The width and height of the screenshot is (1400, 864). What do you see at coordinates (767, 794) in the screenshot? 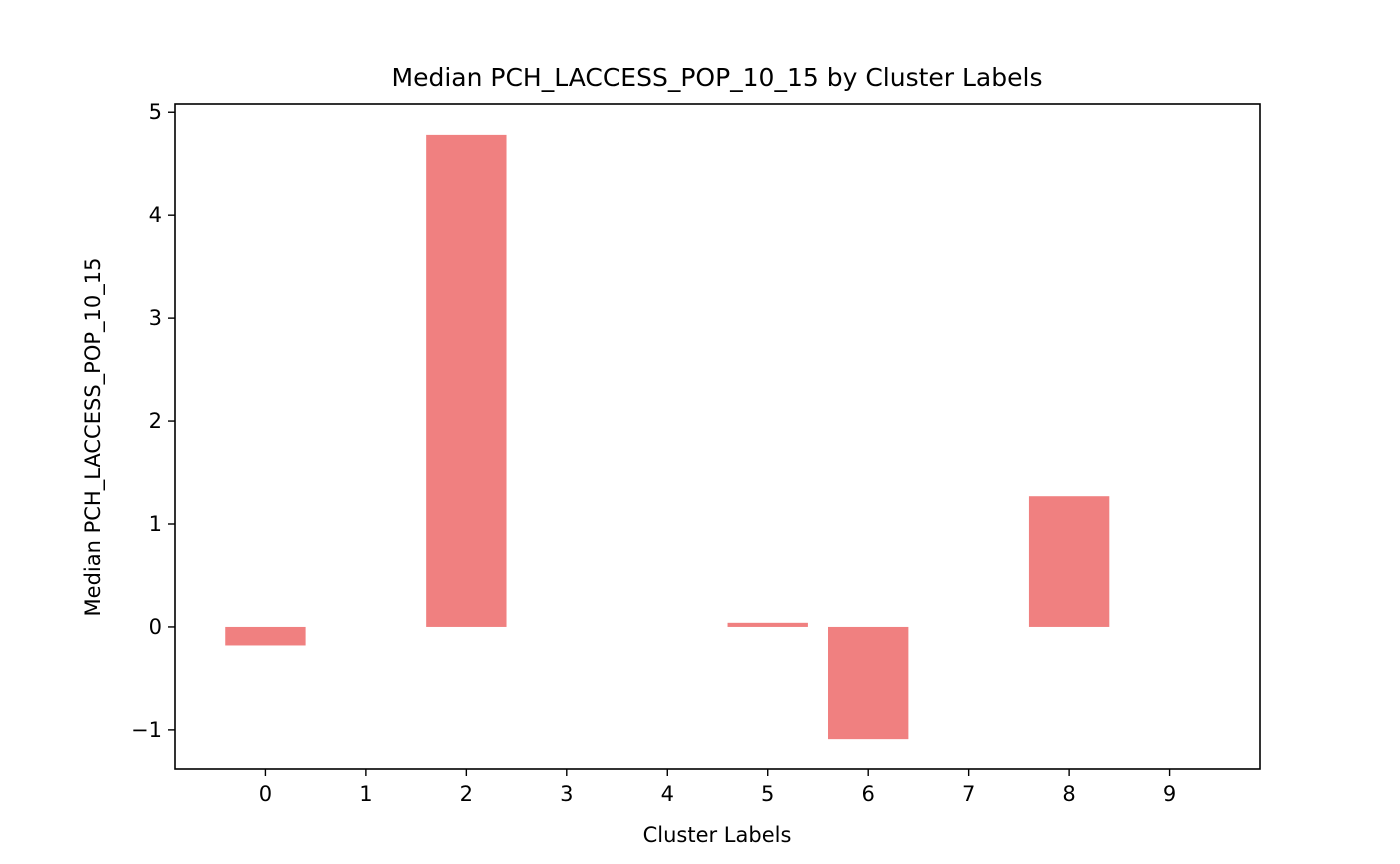
I see `x-tick-label: 5` at bounding box center [767, 794].